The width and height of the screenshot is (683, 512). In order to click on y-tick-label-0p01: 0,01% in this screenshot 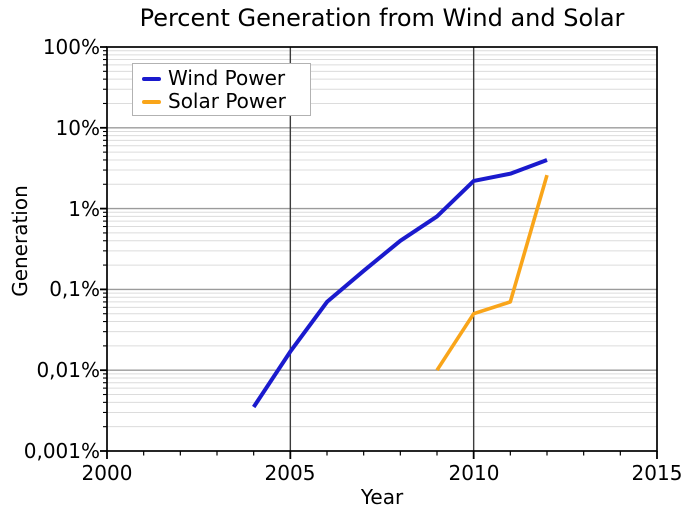, I will do `click(68, 370)`.